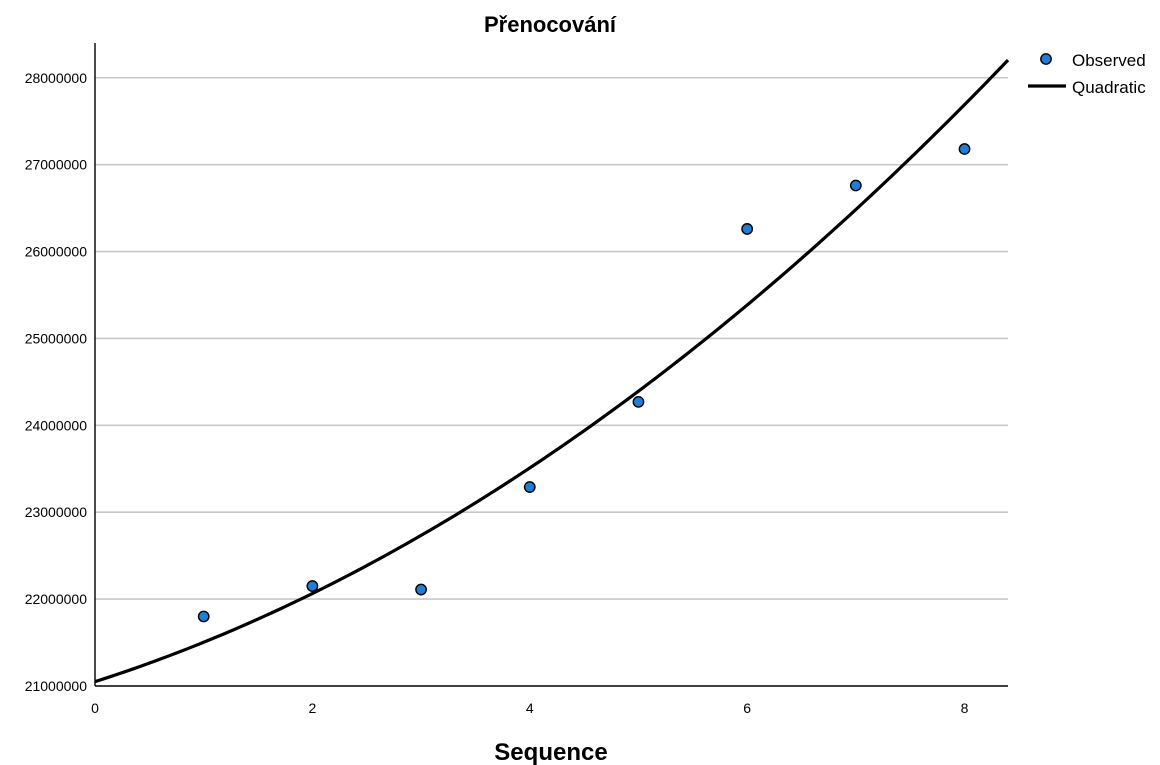  I want to click on x-tick-label: 4, so click(530, 708).